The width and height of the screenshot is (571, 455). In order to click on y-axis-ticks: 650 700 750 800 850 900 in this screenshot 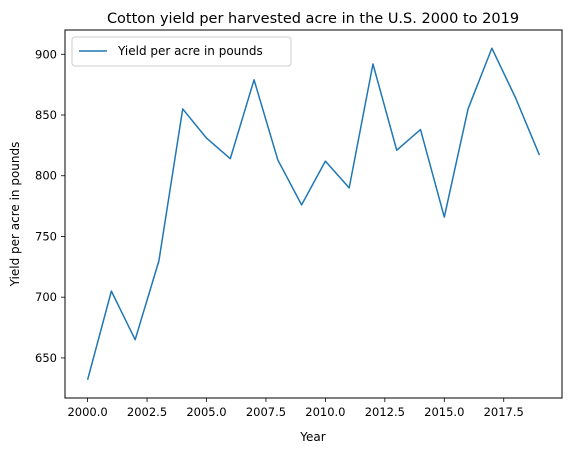, I will do `click(50, 206)`.